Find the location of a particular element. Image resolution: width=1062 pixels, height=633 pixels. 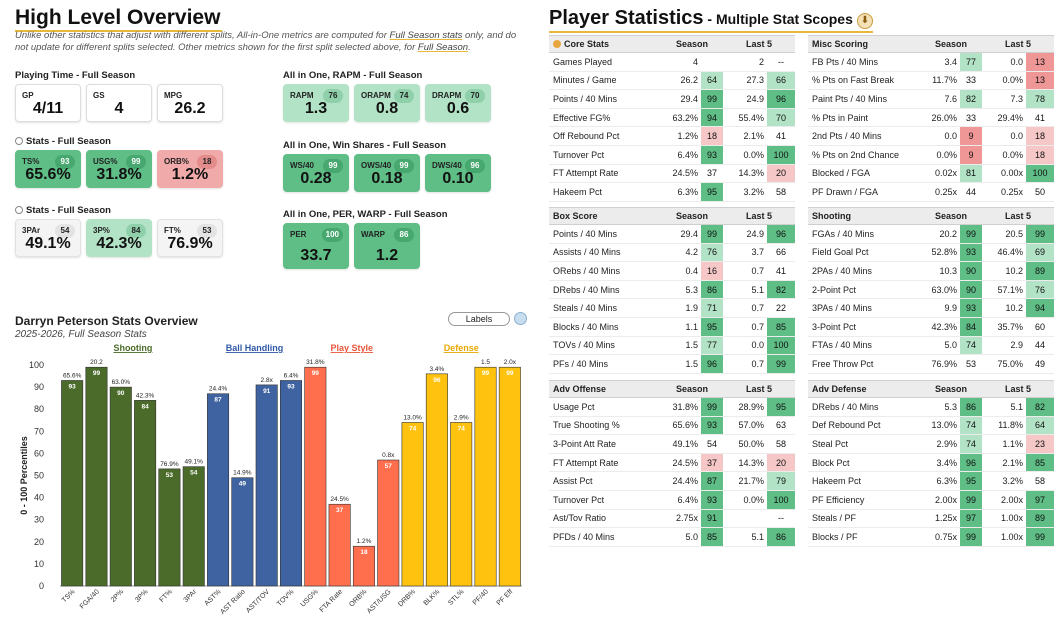

card-value: 42.3% is located at coordinates (119, 243).